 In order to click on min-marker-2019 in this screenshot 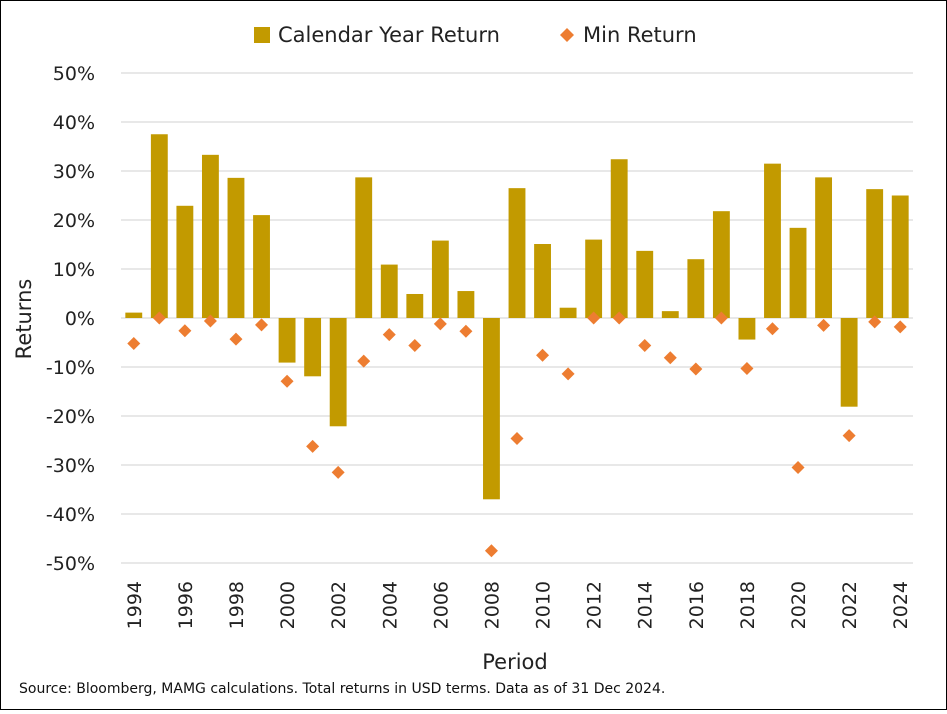, I will do `click(772, 329)`.